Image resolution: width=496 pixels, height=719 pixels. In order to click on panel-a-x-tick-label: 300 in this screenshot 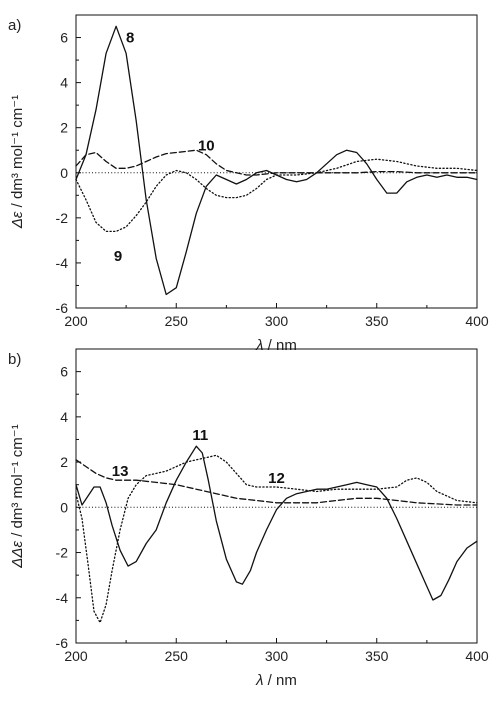, I will do `click(277, 321)`.